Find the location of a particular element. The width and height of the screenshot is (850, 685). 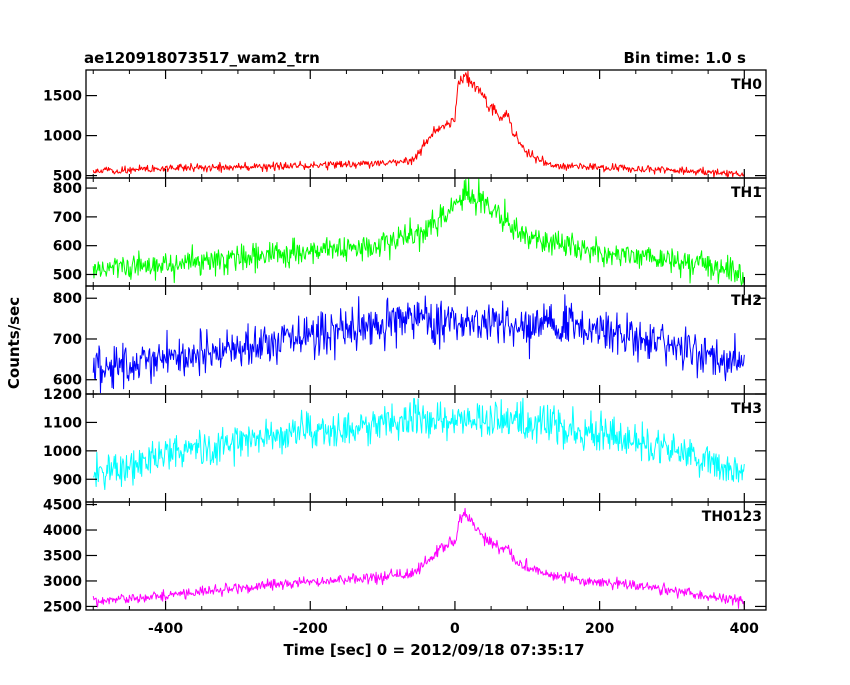

panel-th2: 600 700 800 TH2 is located at coordinates (410, 340).